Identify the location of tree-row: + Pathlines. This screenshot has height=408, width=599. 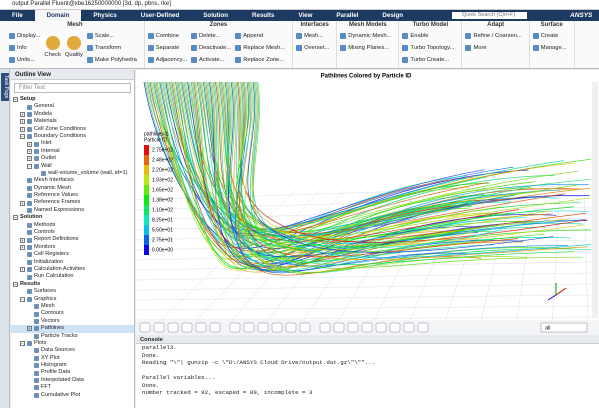
(72, 329).